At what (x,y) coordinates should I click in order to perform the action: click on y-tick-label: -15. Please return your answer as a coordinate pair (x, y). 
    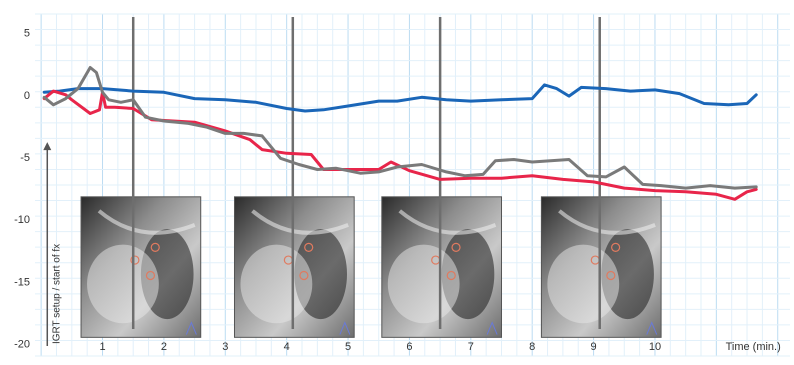
    Looking at the image, I should click on (22, 282).